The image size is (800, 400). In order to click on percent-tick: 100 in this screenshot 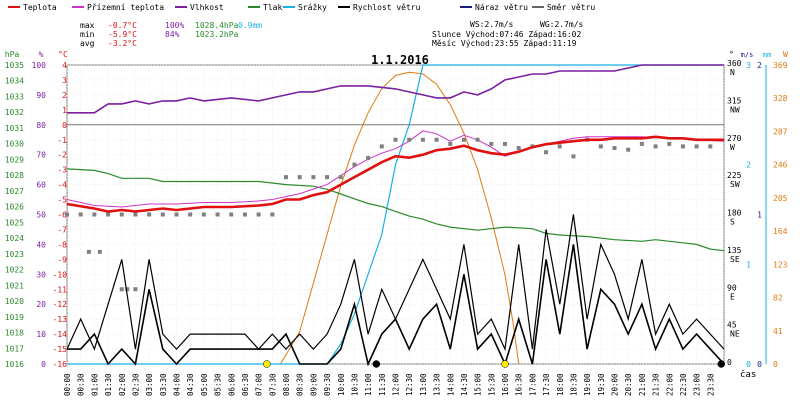, I will do `click(39, 65)`.